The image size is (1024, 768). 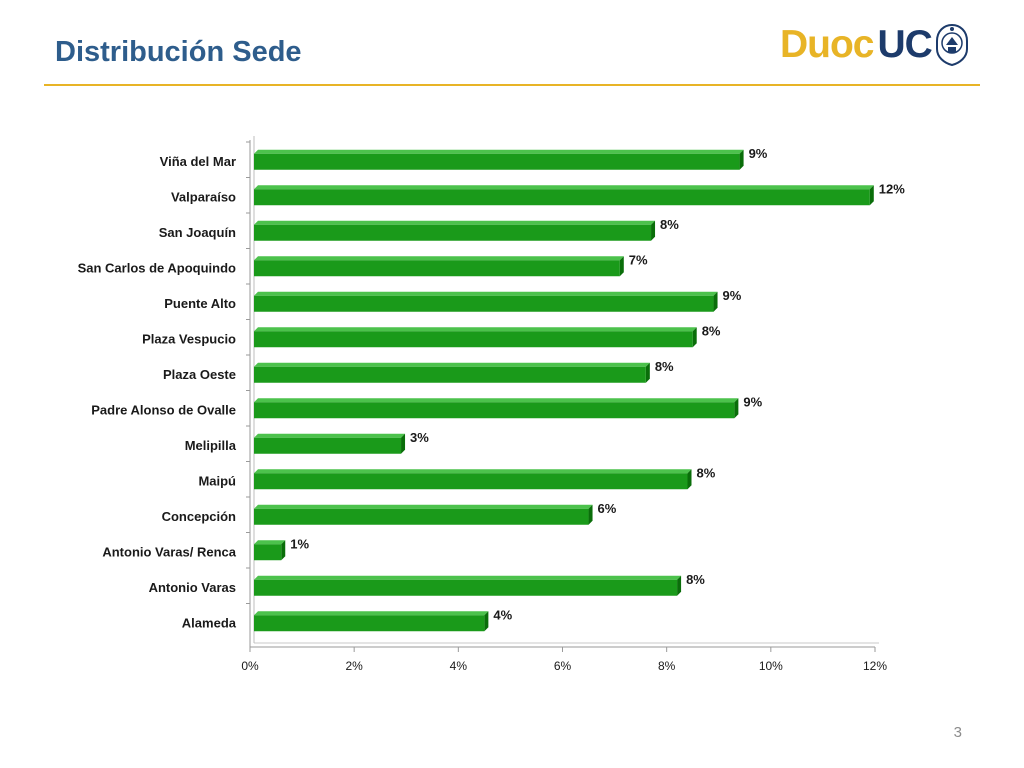 What do you see at coordinates (209, 622) in the screenshot?
I see `category-label: Alameda` at bounding box center [209, 622].